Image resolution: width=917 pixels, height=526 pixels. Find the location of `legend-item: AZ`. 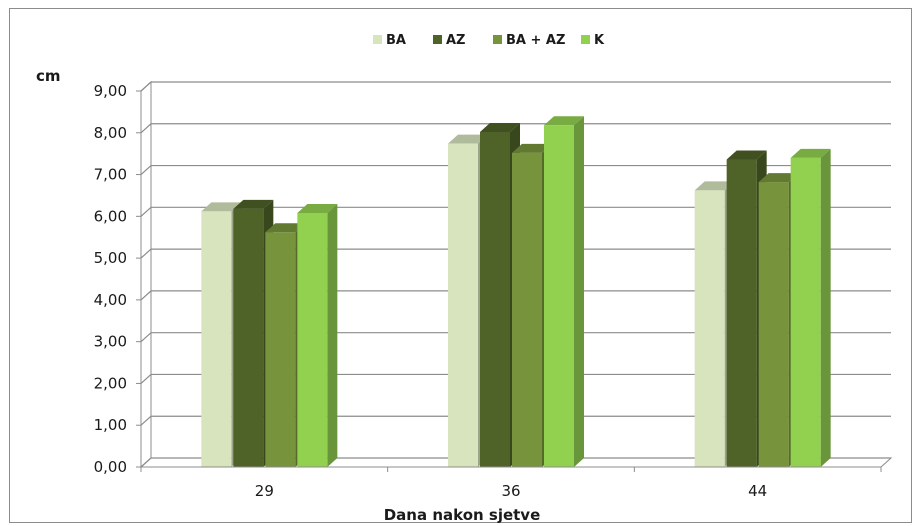

legend-item: AZ is located at coordinates (449, 40).